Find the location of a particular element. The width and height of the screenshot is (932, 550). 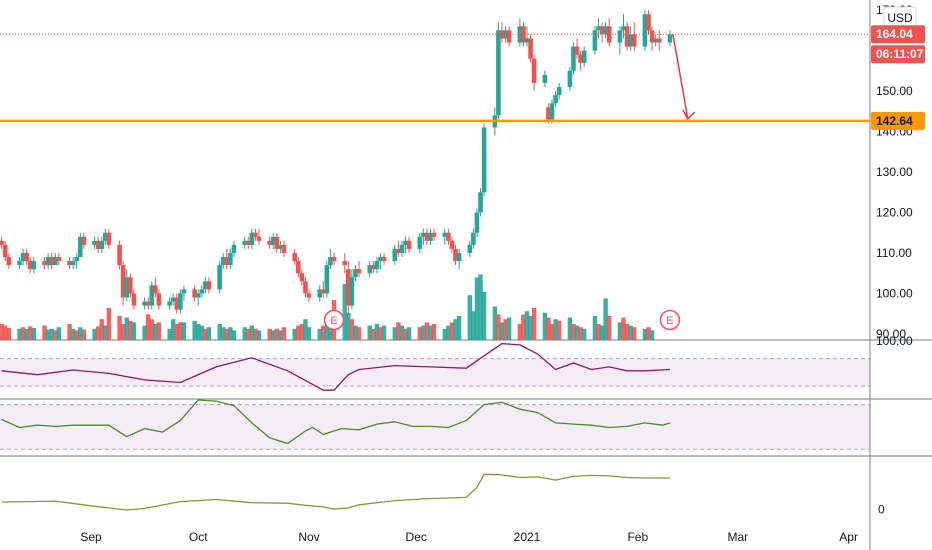

earnings-marker-1: E is located at coordinates (670, 320).